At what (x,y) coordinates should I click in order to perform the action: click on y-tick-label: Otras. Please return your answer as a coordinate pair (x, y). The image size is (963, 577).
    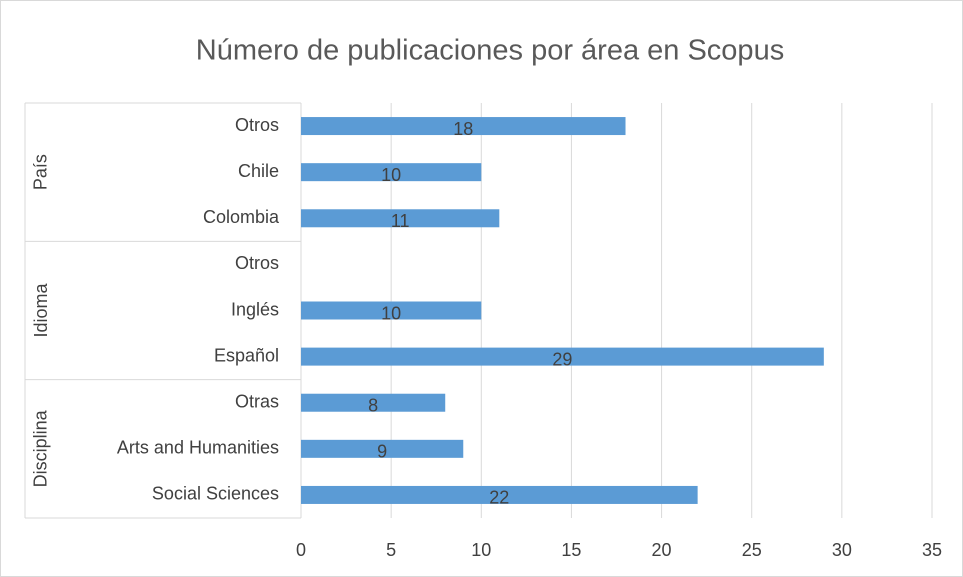
    Looking at the image, I should click on (257, 401).